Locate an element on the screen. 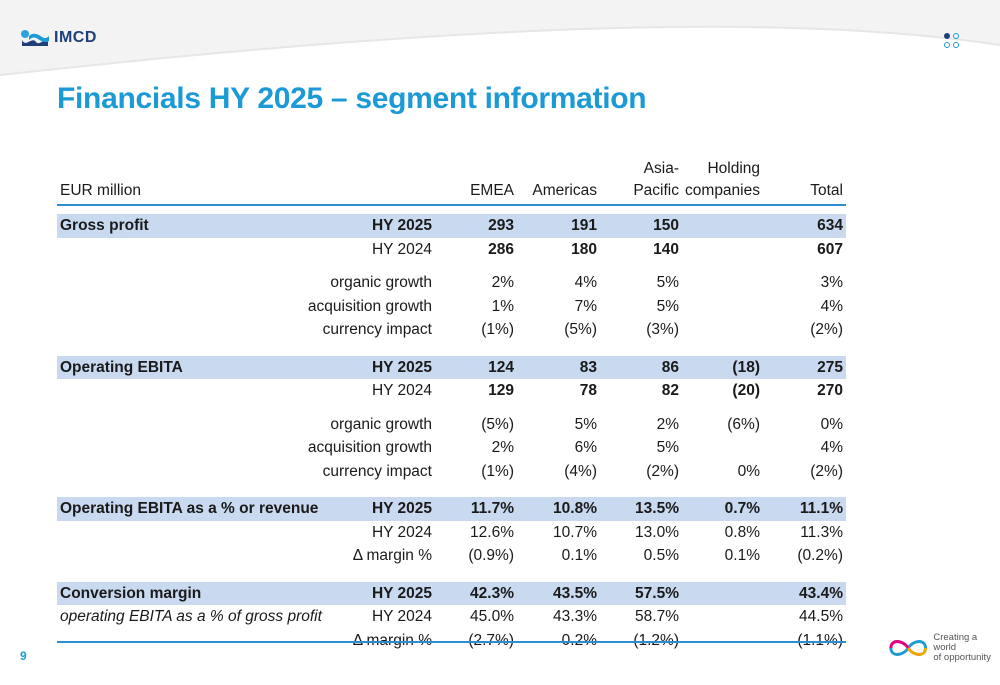  table-row: currency impact (1%) (5%) (3%) (2%) is located at coordinates (451, 330).